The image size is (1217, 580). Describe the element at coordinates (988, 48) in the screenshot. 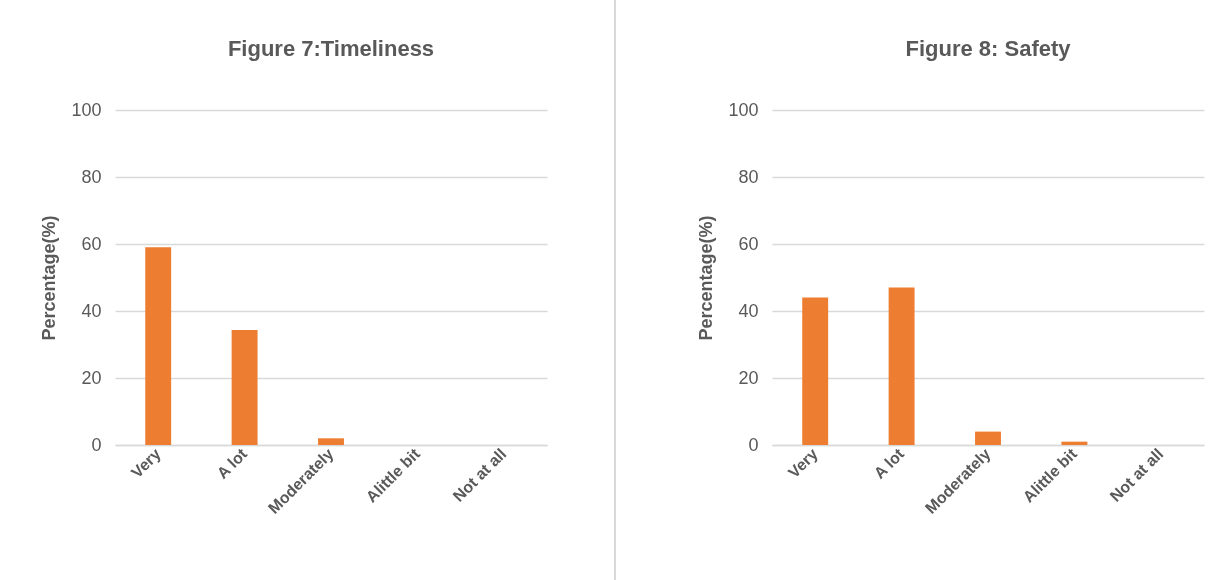

I see `chart-title: Figure 8: Safety` at that location.